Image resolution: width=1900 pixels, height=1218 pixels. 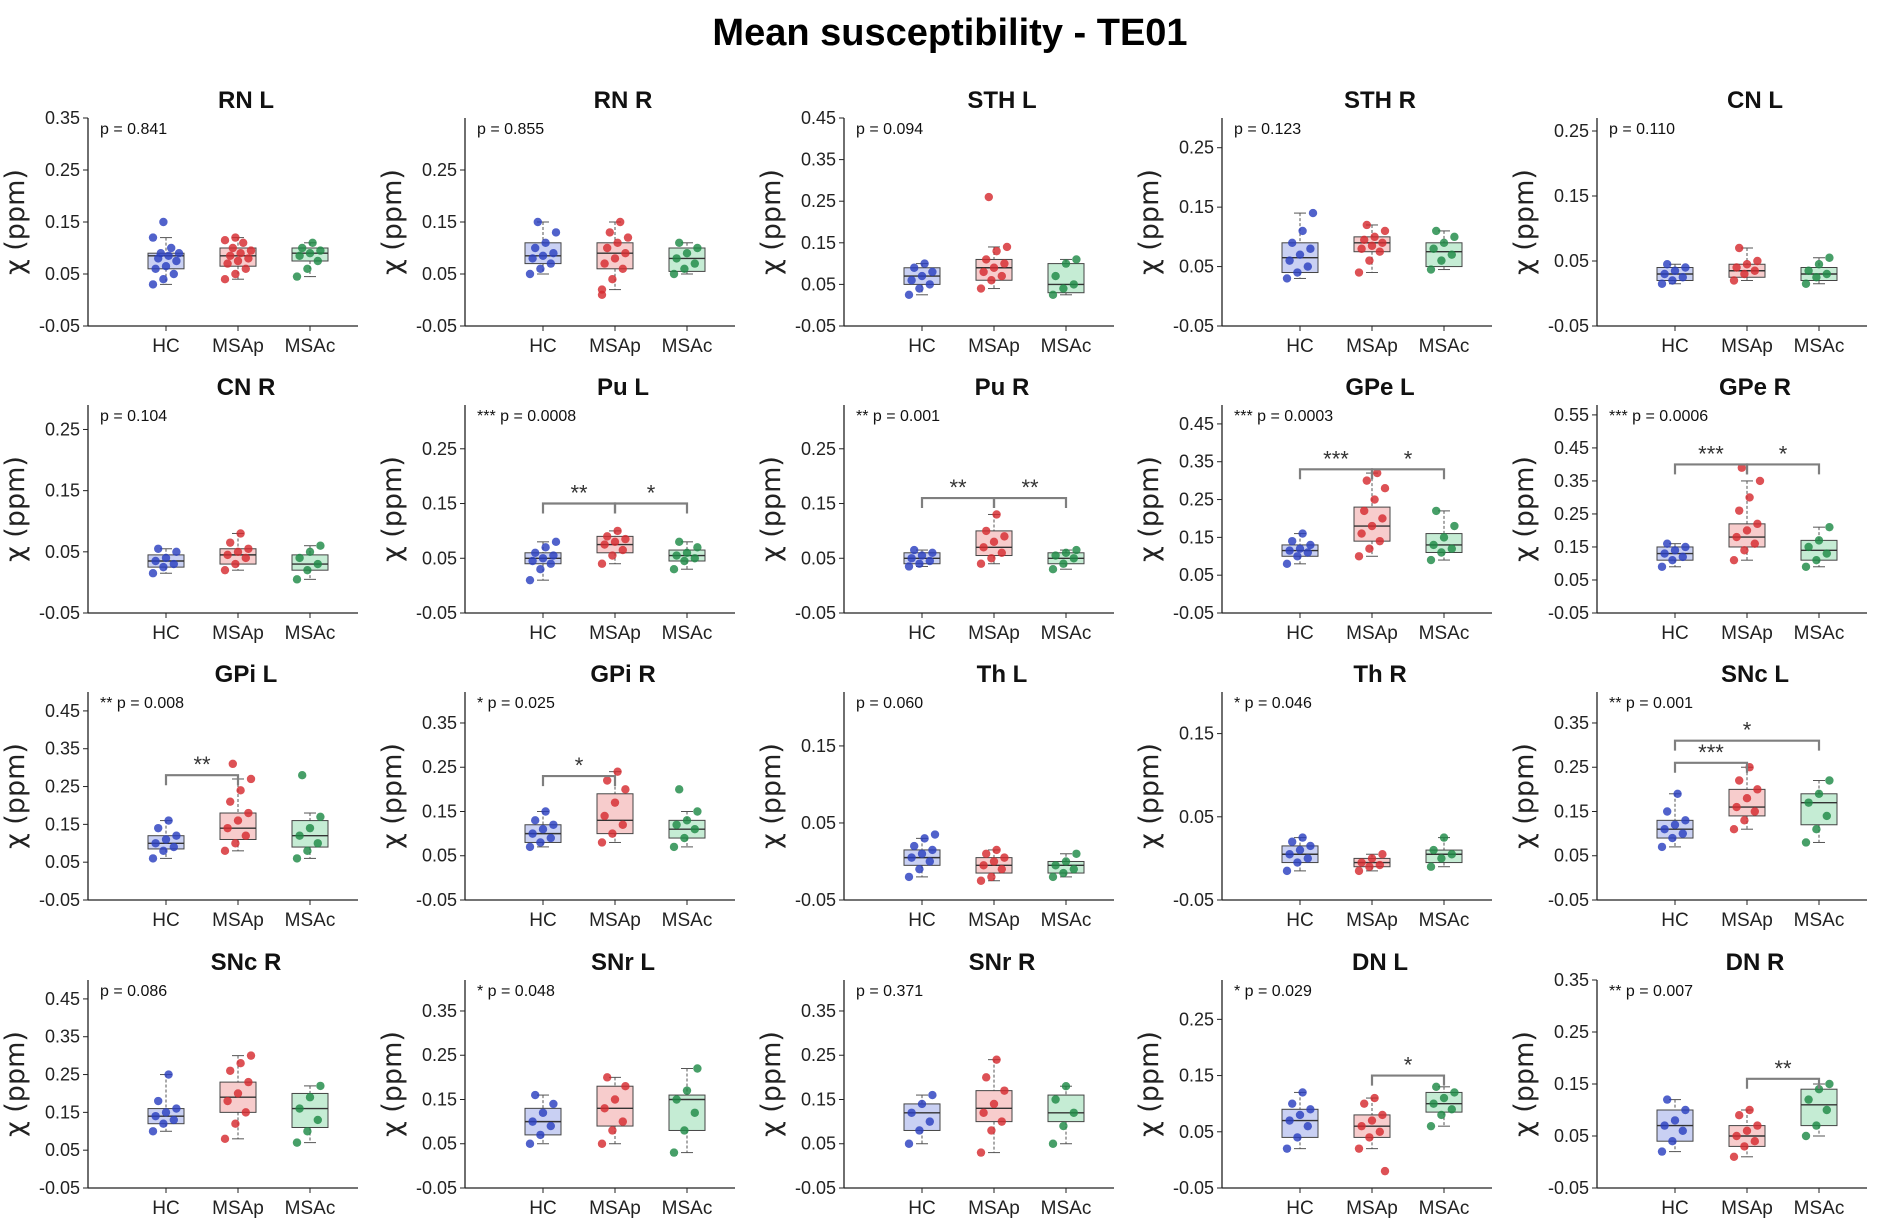 What do you see at coordinates (1336, 458) in the screenshot?
I see `significance-stars: ***` at bounding box center [1336, 458].